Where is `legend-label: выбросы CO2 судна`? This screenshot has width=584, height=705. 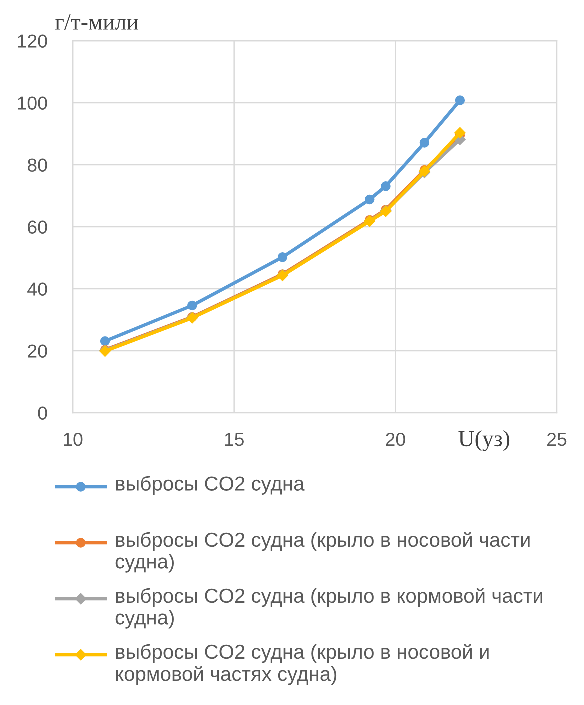 legend-label: выбросы CO2 судна is located at coordinates (210, 485).